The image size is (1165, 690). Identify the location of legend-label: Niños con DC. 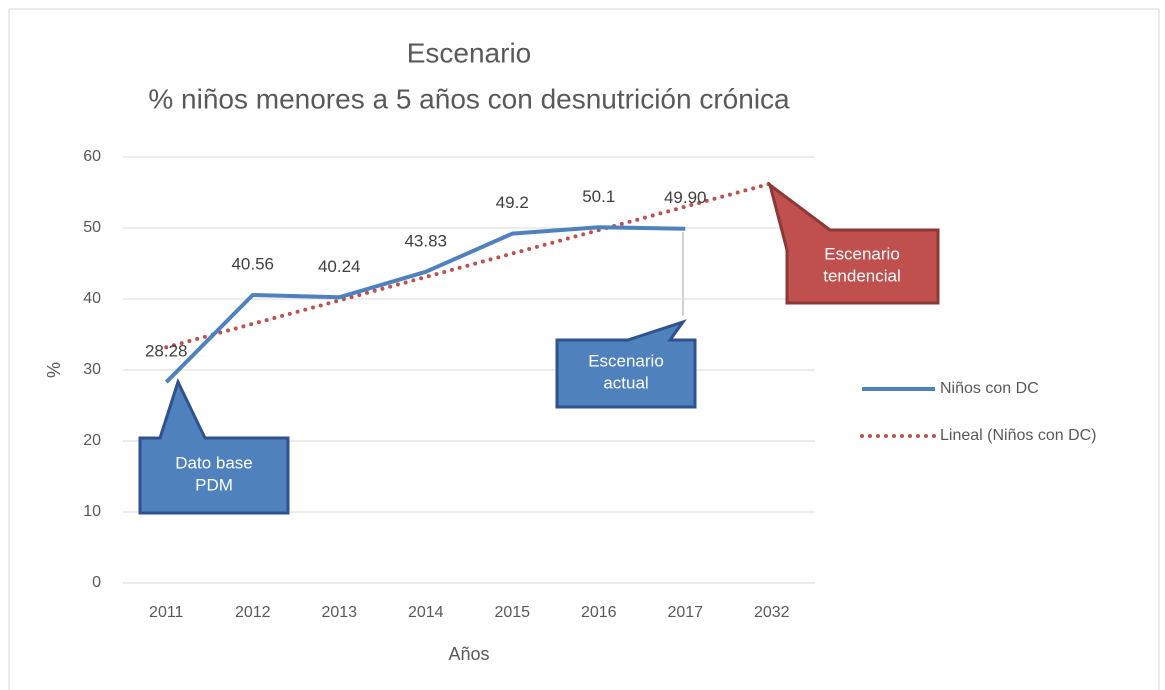
(989, 388).